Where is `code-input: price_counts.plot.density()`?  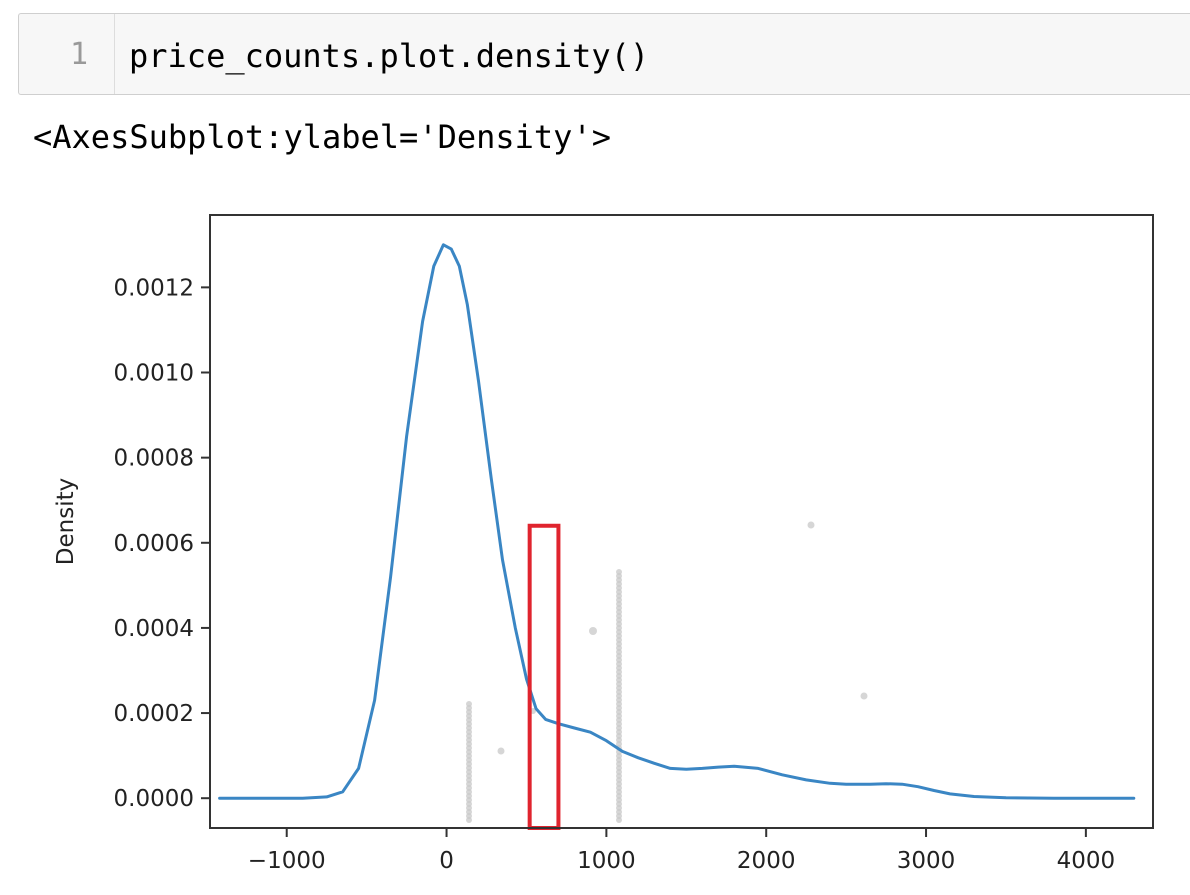
code-input: price_counts.plot.density() is located at coordinates (389, 56).